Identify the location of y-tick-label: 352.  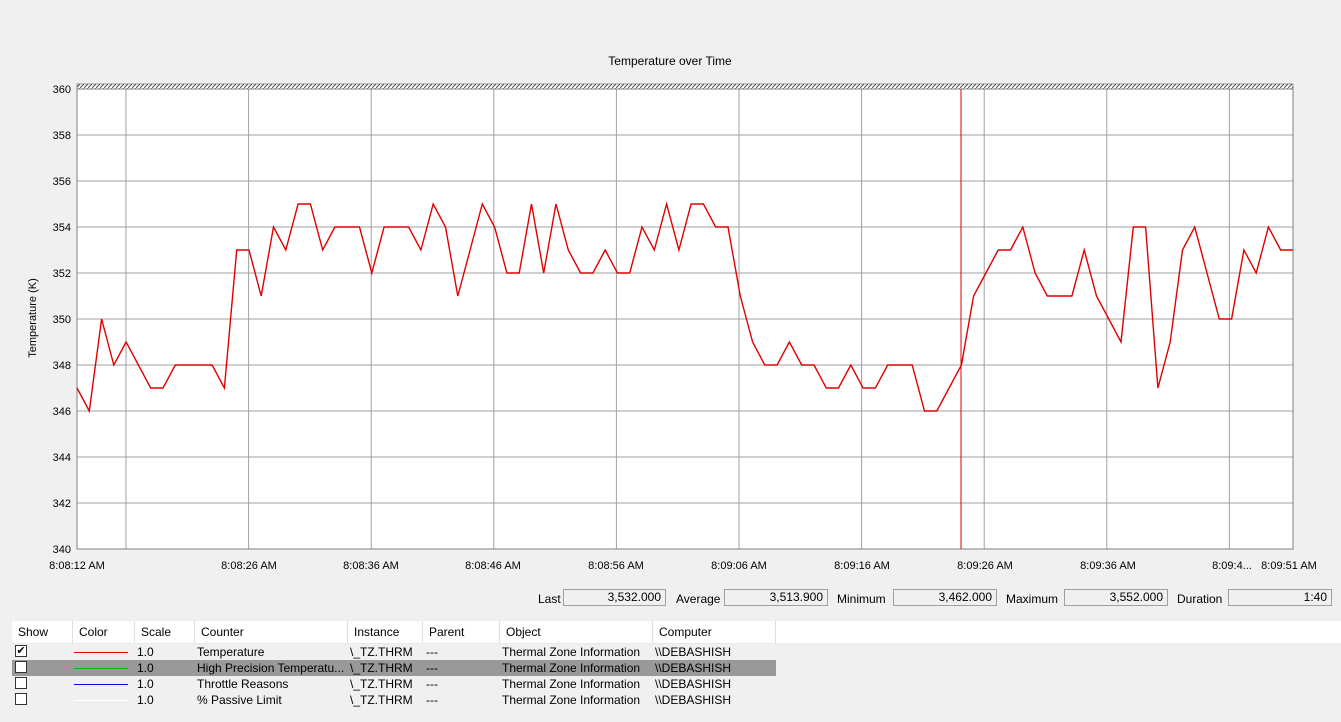
(62, 274).